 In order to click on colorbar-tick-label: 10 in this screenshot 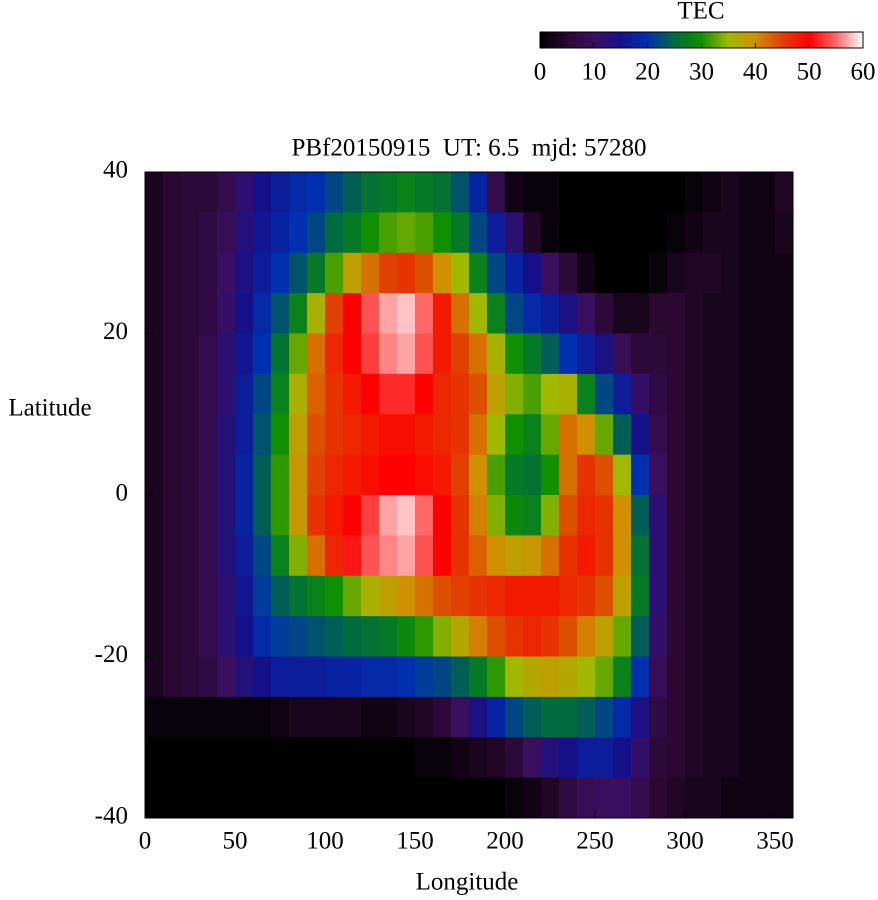, I will do `click(593, 72)`.